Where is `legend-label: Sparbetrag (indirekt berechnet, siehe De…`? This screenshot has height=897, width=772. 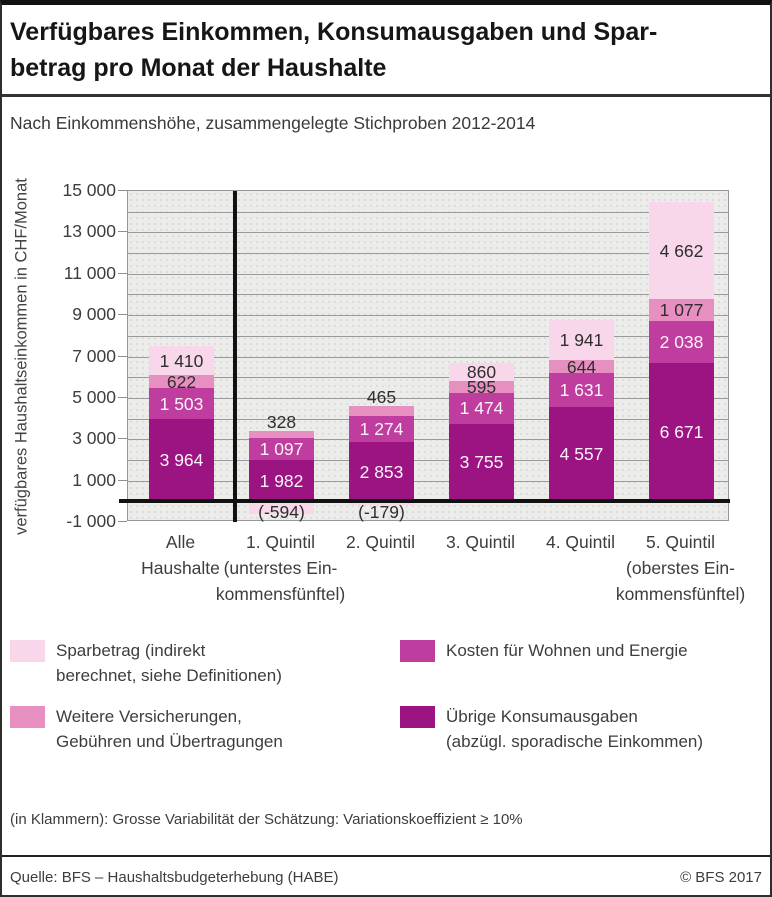 legend-label: Sparbetrag (indirekt berechnet, siehe De… is located at coordinates (169, 663).